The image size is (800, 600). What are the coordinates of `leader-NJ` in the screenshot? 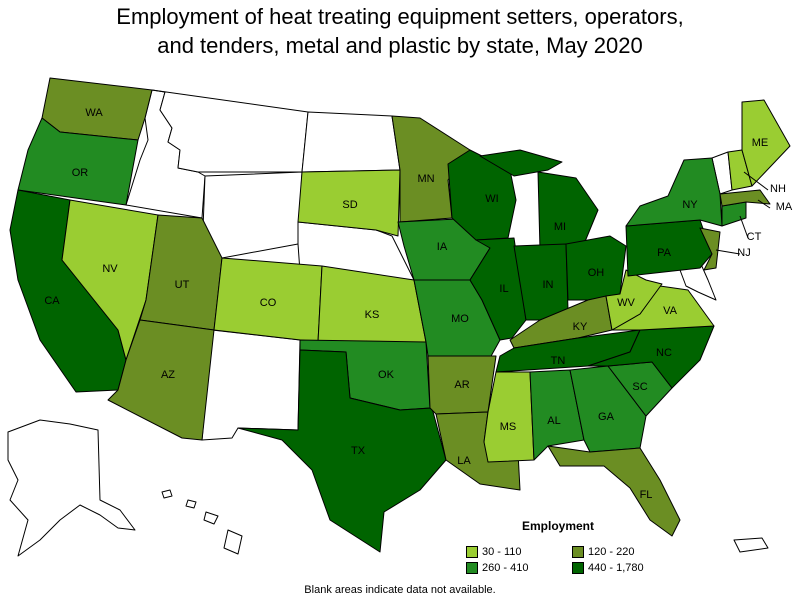 It's located at (728, 252).